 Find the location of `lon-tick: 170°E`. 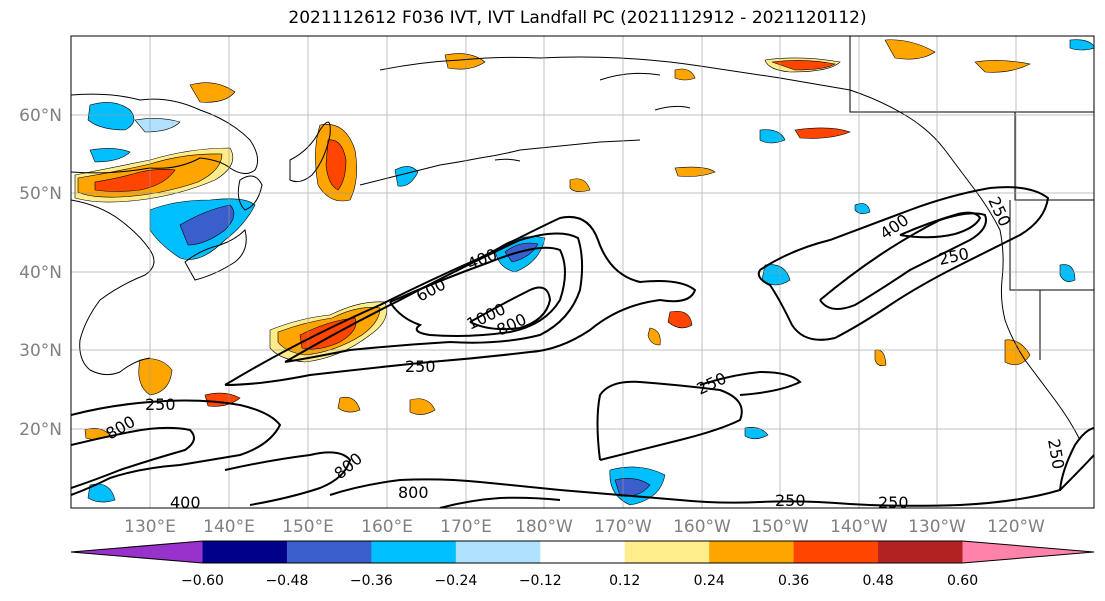

lon-tick: 170°E is located at coordinates (466, 527).